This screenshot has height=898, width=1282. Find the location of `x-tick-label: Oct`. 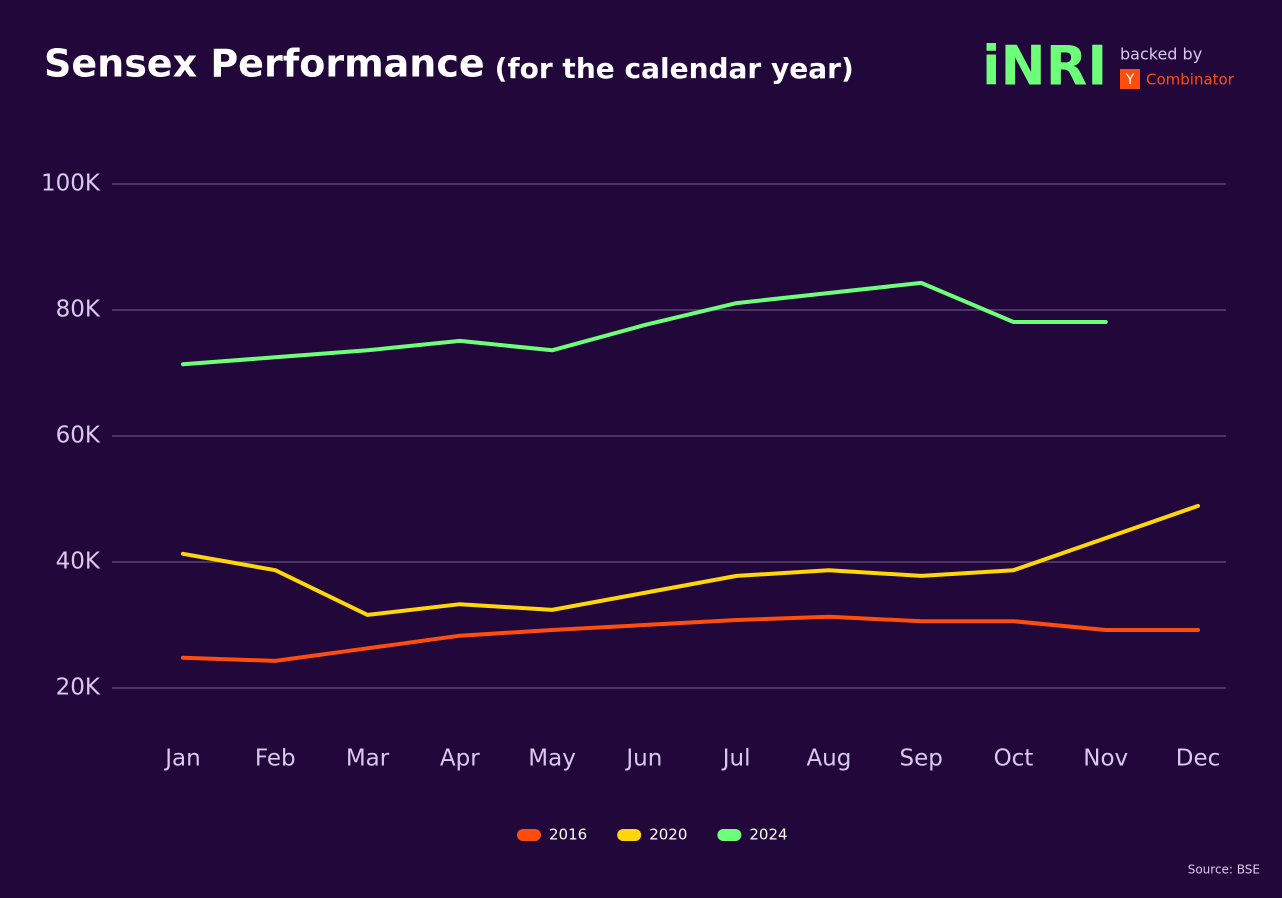

x-tick-label: Oct is located at coordinates (1014, 759).